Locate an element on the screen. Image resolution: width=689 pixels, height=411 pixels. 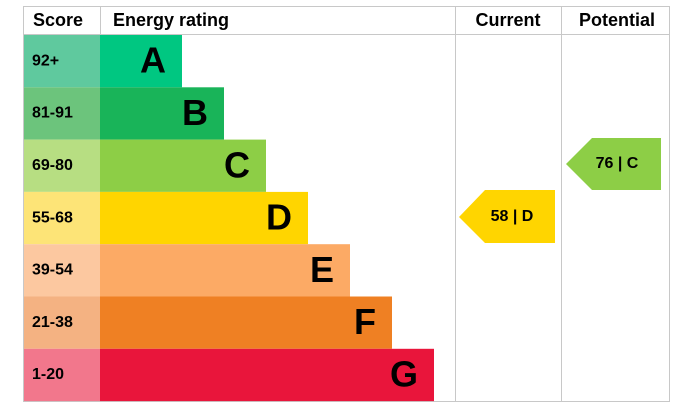
current-arrow is located at coordinates (507, 216).